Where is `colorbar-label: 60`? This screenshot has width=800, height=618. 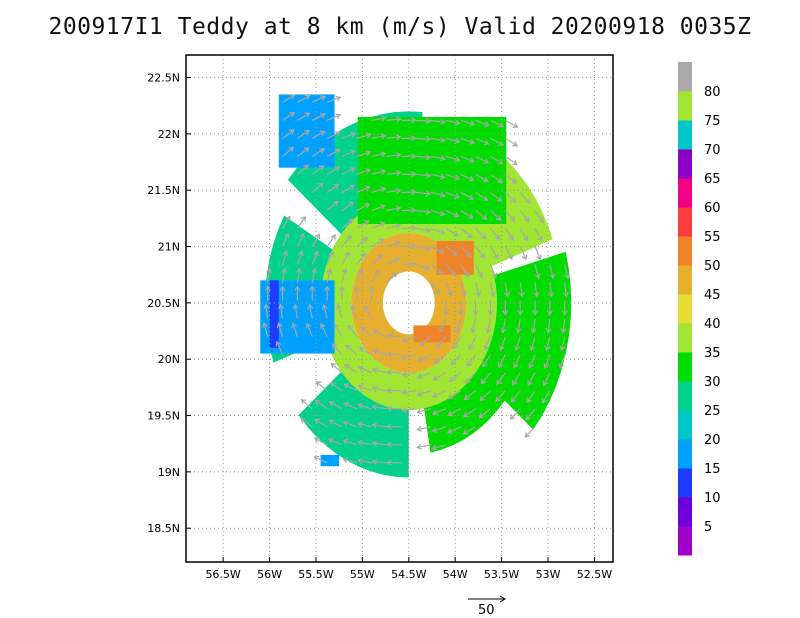 colorbar-label: 60 is located at coordinates (712, 208).